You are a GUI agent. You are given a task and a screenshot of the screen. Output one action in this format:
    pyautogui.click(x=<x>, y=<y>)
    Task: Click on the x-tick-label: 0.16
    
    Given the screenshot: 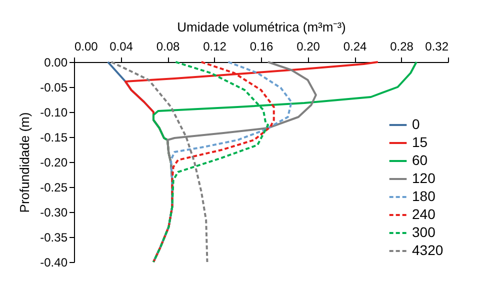 What is the action you would take?
    pyautogui.click(x=262, y=47)
    